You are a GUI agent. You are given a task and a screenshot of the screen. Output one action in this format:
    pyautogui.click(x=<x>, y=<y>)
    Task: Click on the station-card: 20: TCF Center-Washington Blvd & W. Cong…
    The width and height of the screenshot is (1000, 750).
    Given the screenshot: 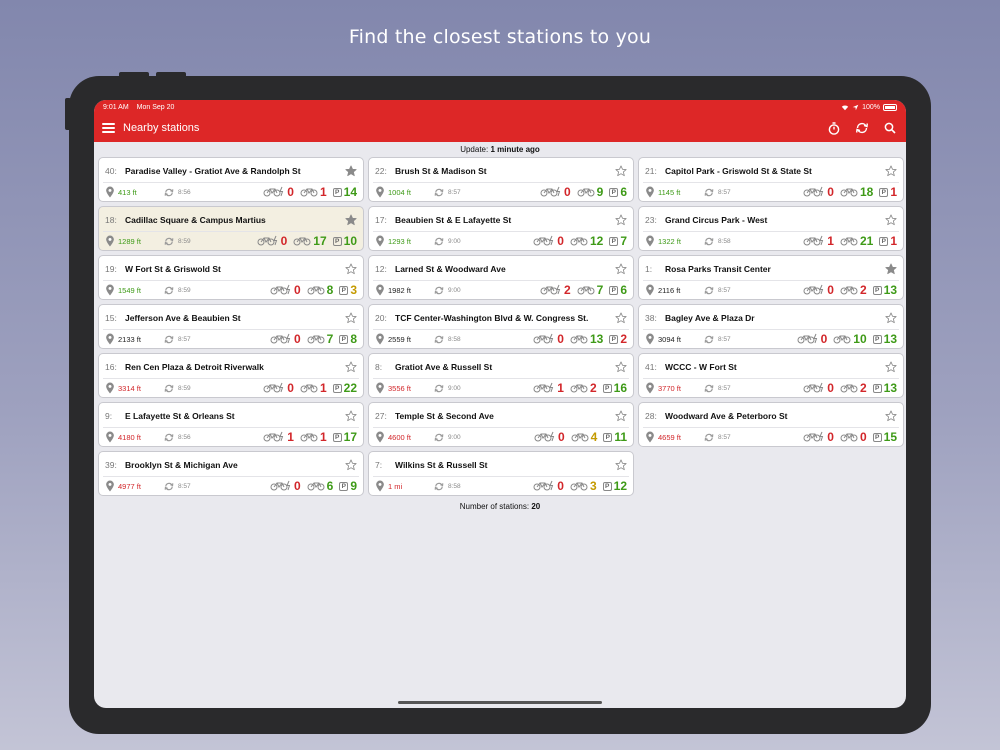 What is the action you would take?
    pyautogui.click(x=501, y=326)
    